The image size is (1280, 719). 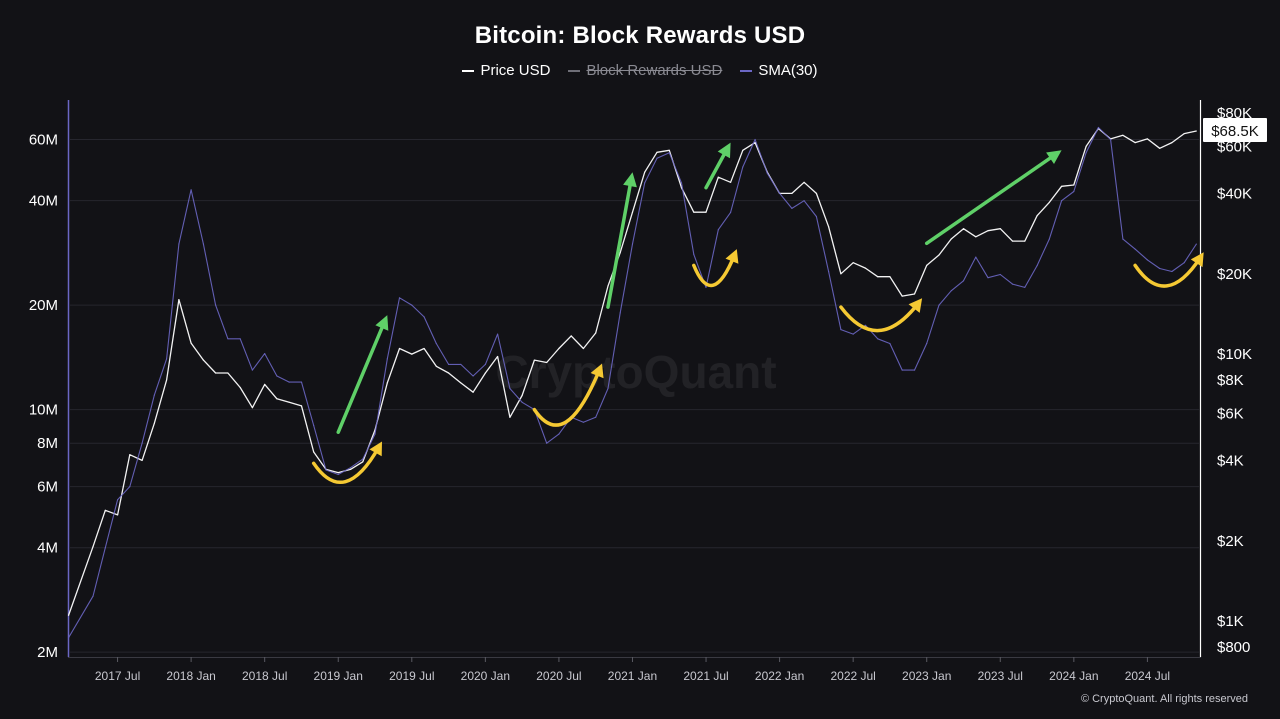 What do you see at coordinates (779, 70) in the screenshot?
I see `legend-item-sma: SMA(30)` at bounding box center [779, 70].